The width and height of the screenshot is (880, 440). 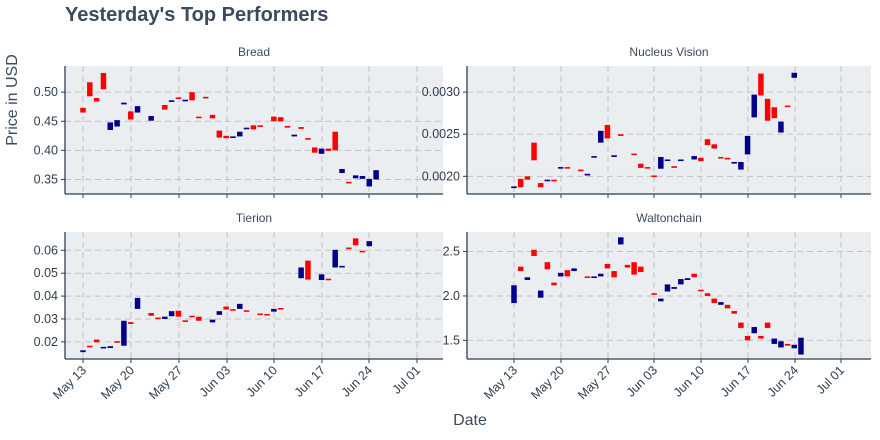 What do you see at coordinates (117, 382) in the screenshot?
I see `x-tick-label: May 20` at bounding box center [117, 382].